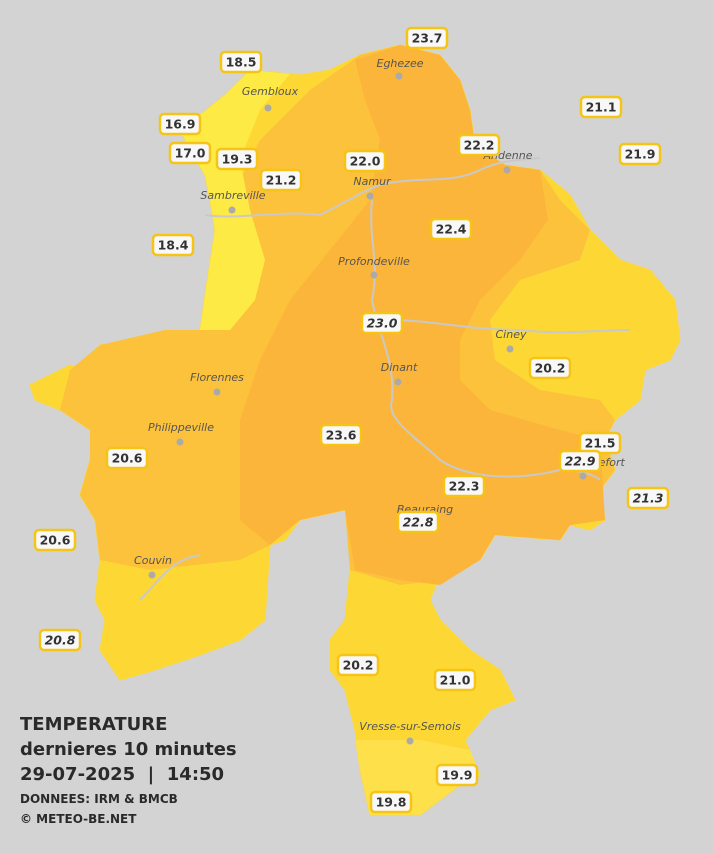 The image size is (713, 853). I want to click on station: 19.9, so click(457, 775).